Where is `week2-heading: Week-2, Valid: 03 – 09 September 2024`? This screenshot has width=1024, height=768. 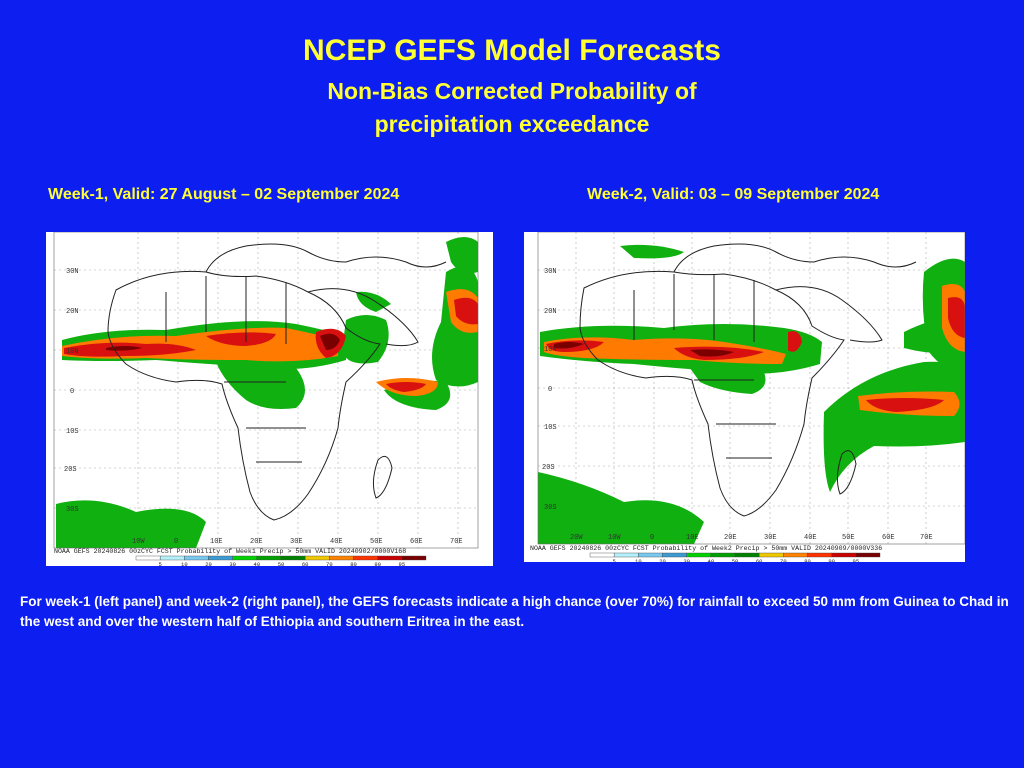
week2-heading: Week-2, Valid: 03 – 09 September 2024 is located at coordinates (733, 194).